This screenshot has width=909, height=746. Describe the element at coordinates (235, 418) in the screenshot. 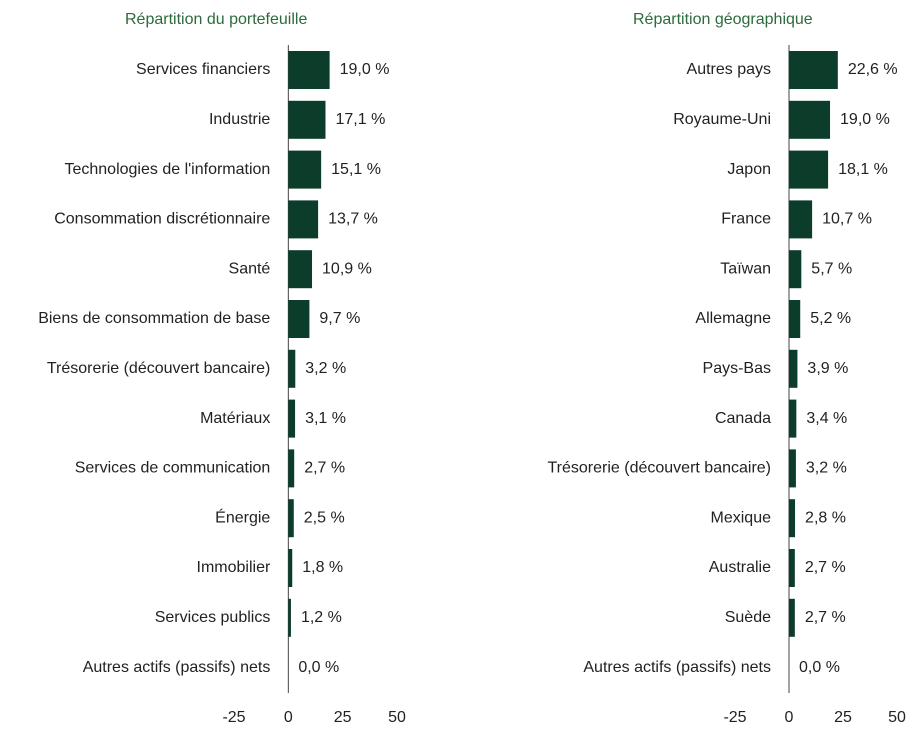

I see `category-label: Matériaux` at that location.